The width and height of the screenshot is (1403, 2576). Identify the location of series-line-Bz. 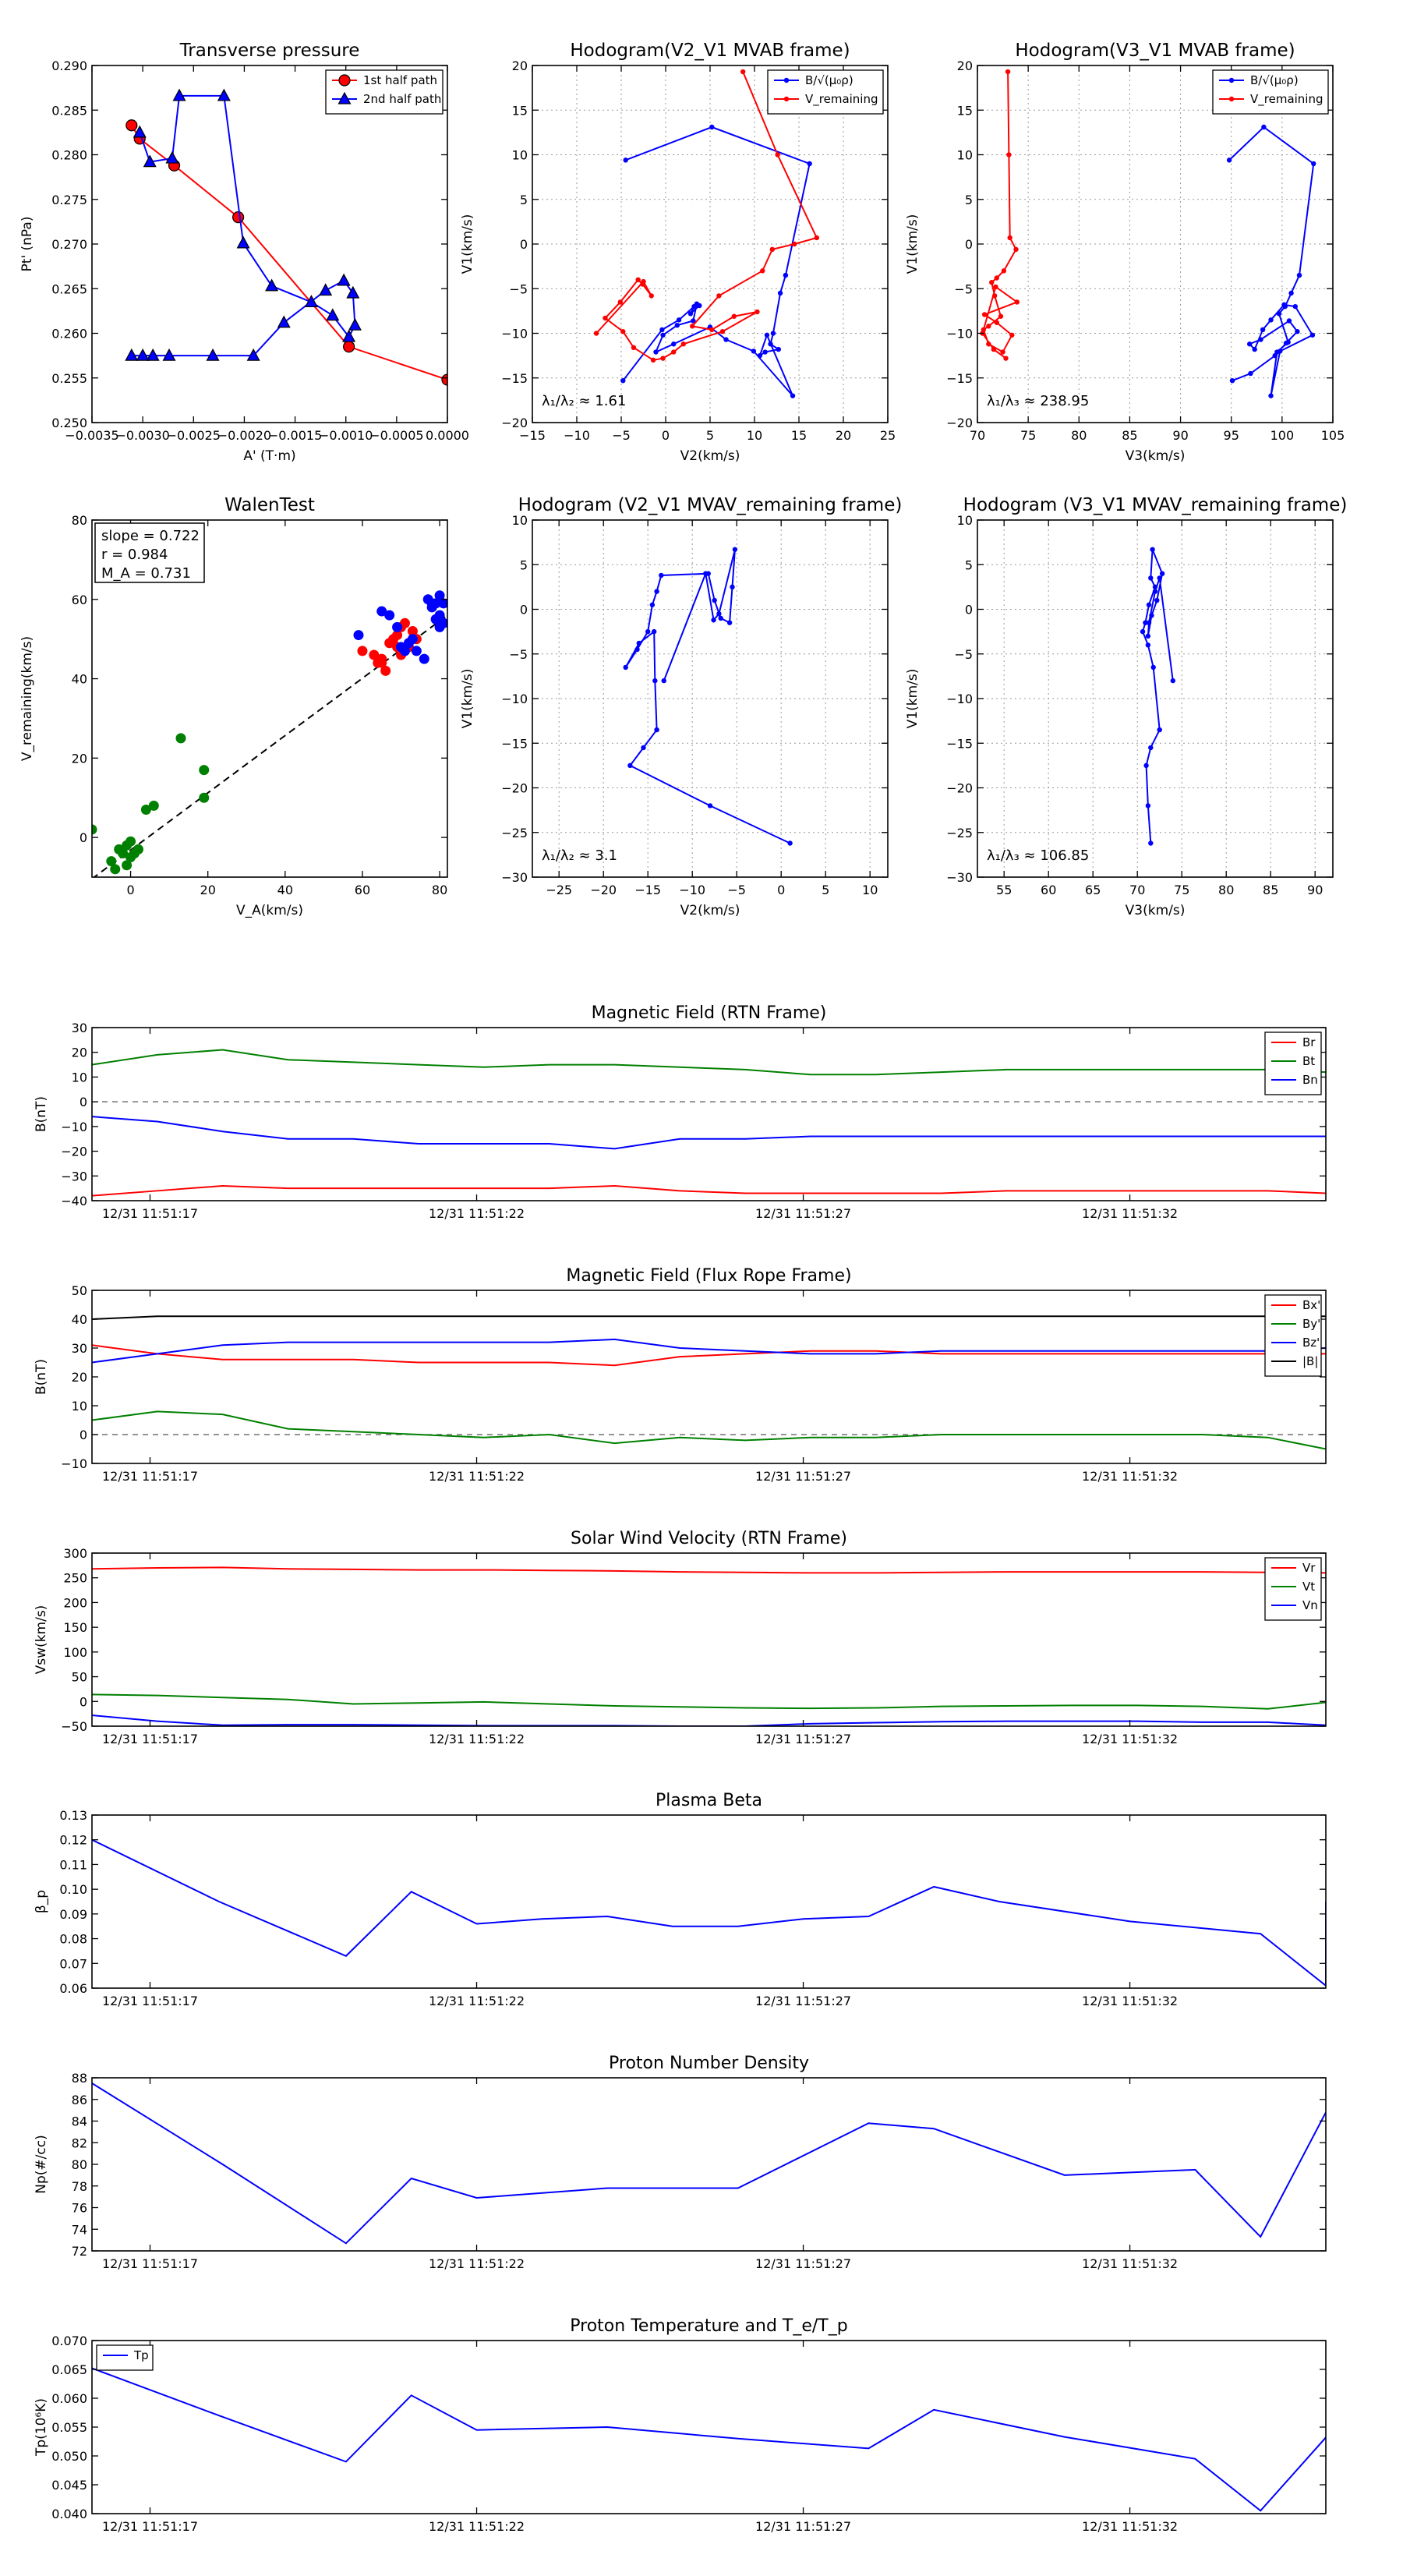
(709, 1351).